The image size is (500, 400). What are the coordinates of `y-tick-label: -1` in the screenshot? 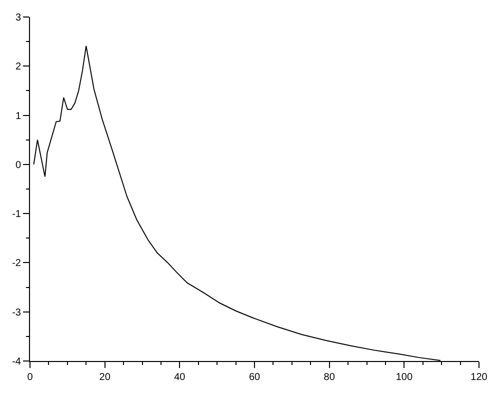 It's located at (17, 214).